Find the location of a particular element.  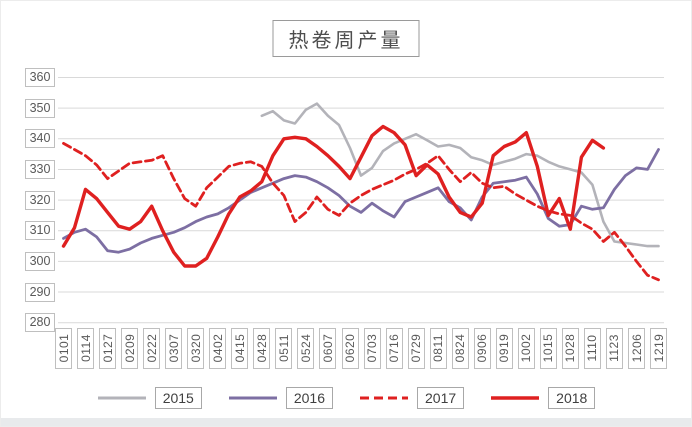

y-tick-label: 320 is located at coordinates (40, 200).